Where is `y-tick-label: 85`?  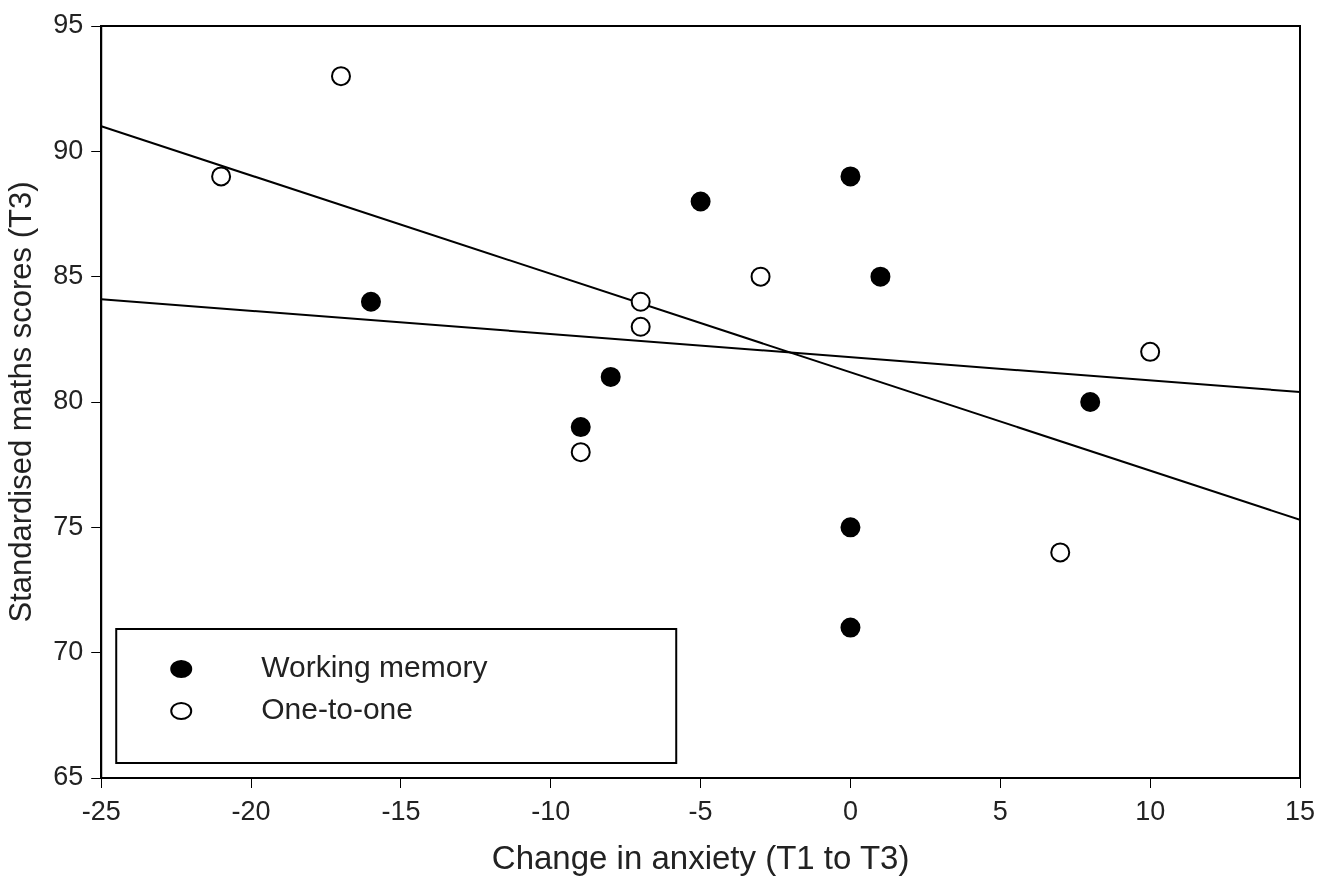
y-tick-label: 85 is located at coordinates (68, 275).